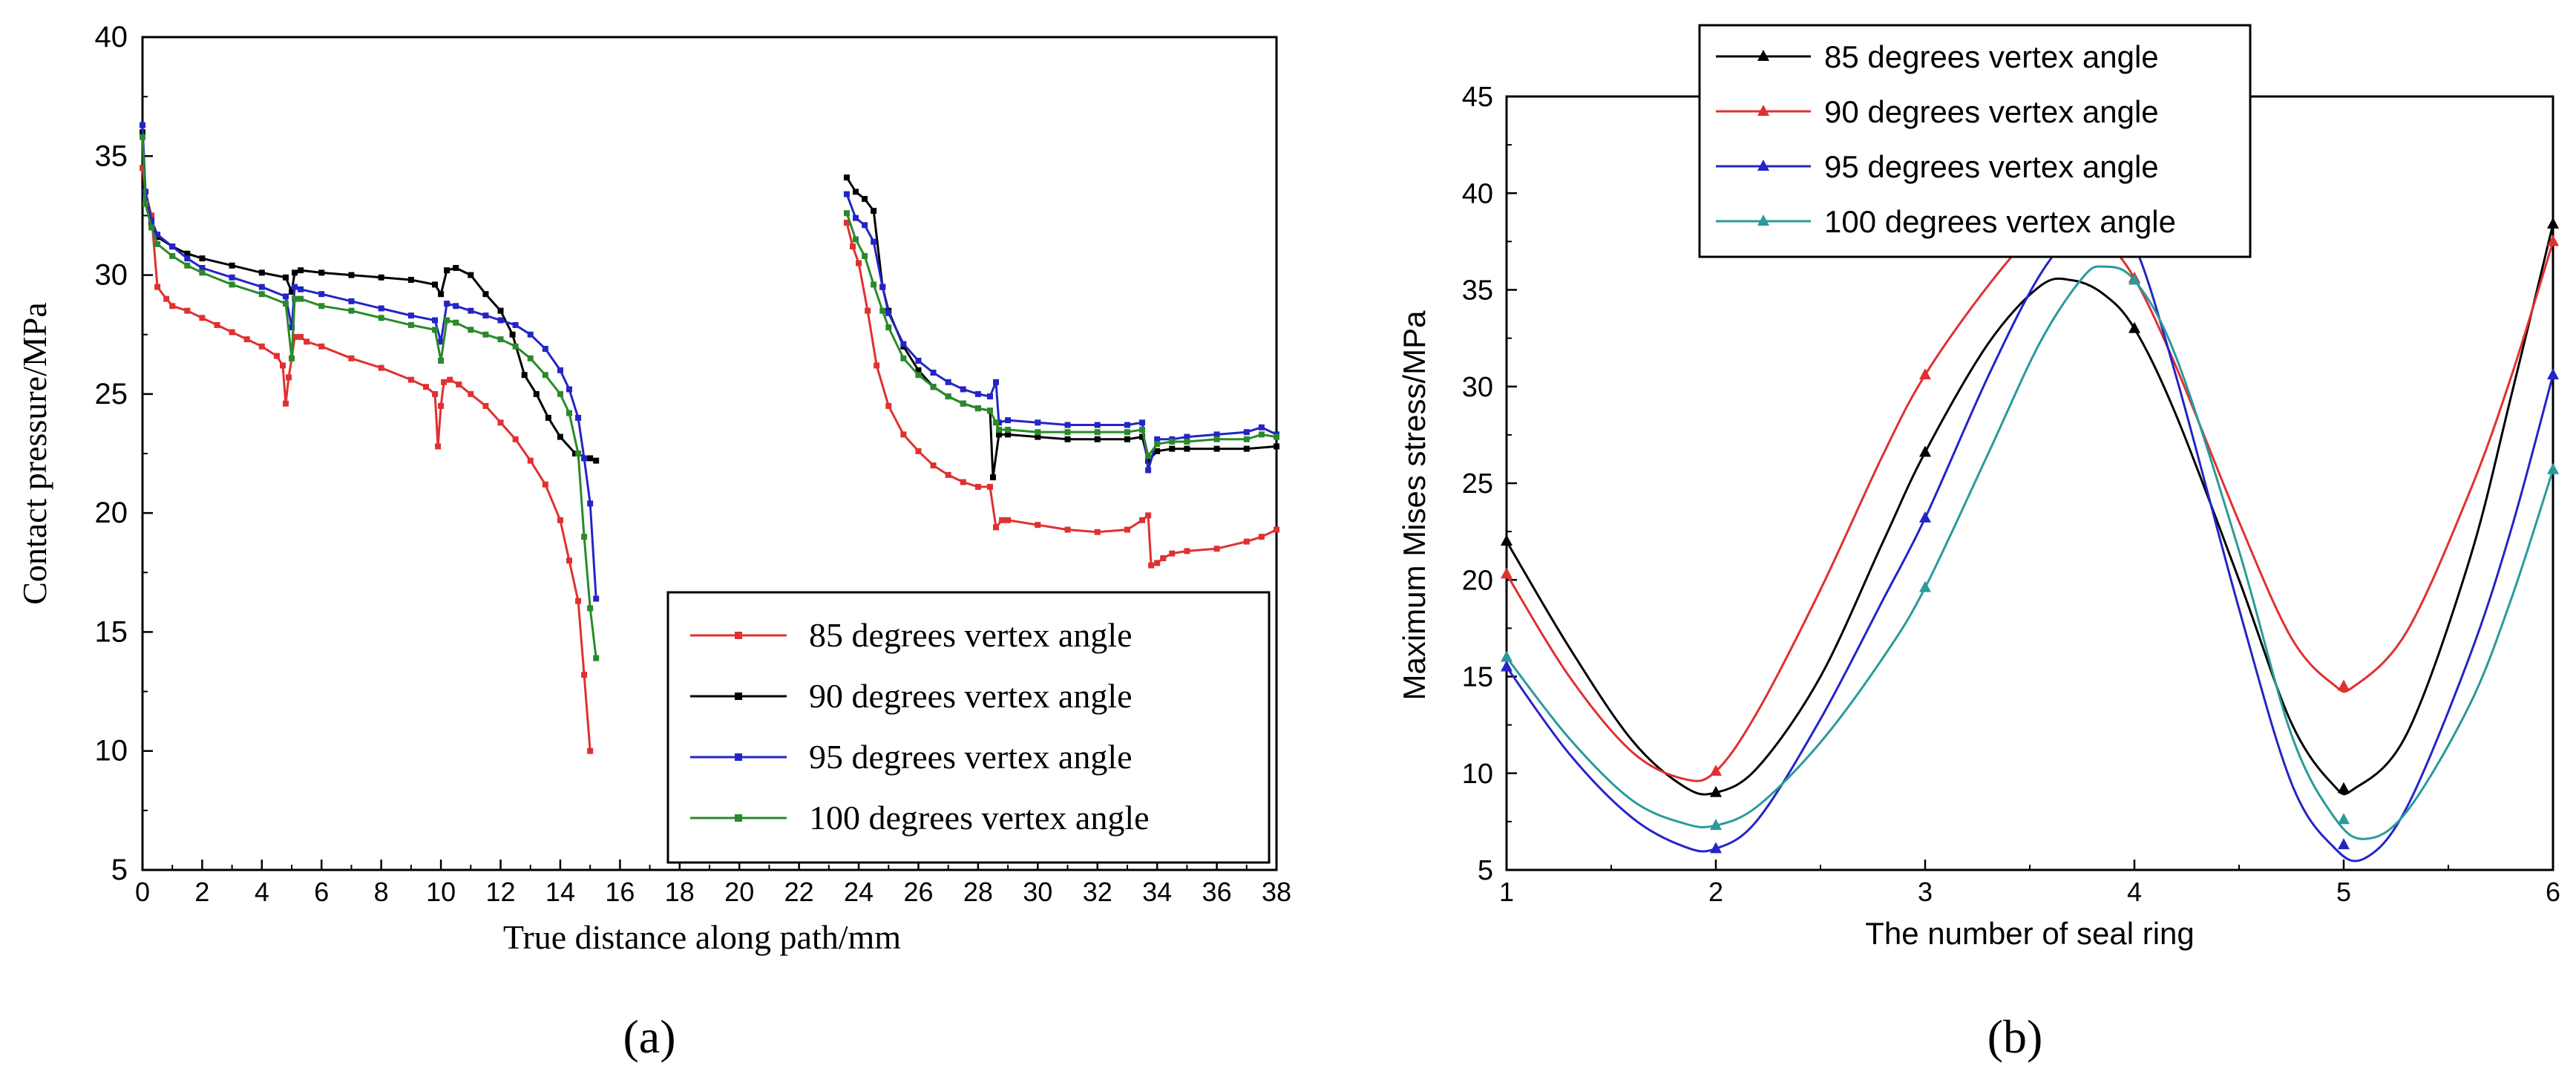 The image size is (2576, 1080). I want to click on x-tick-label: 28, so click(978, 892).